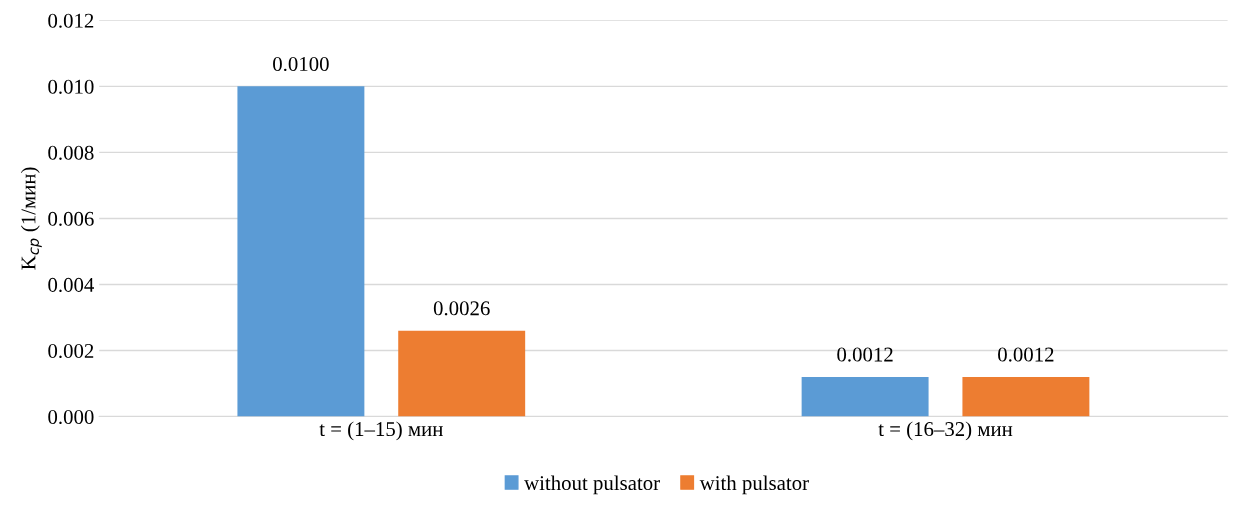 The width and height of the screenshot is (1240, 508). I want to click on y-tick-label: 0.000, so click(71, 417).